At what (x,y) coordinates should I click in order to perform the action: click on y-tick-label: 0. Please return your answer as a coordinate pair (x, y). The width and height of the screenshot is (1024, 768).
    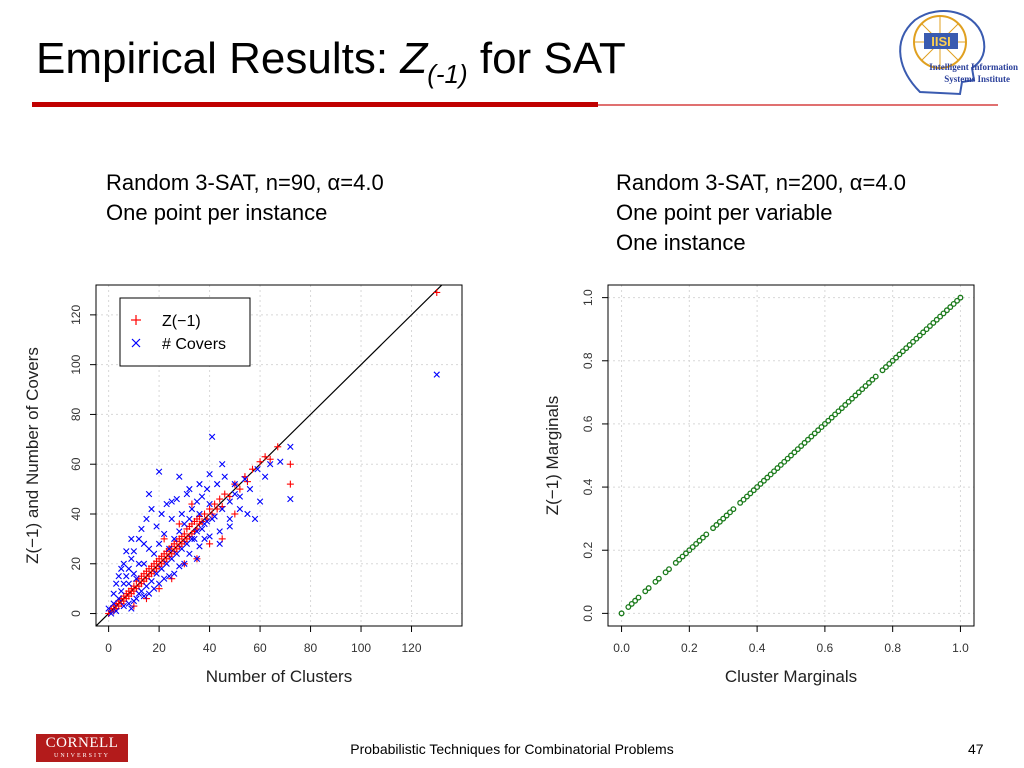
    Looking at the image, I should click on (76, 613).